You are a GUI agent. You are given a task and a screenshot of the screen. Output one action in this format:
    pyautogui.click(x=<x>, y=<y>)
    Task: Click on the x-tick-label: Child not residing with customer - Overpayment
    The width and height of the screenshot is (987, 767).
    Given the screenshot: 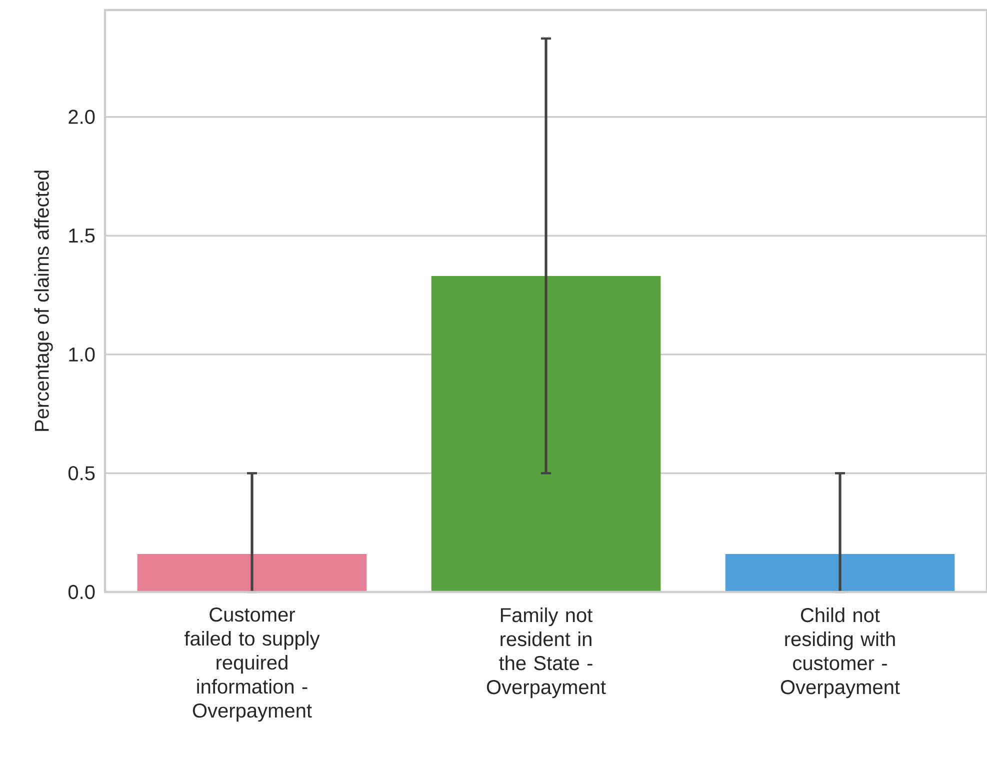 What is the action you would take?
    pyautogui.click(x=840, y=653)
    